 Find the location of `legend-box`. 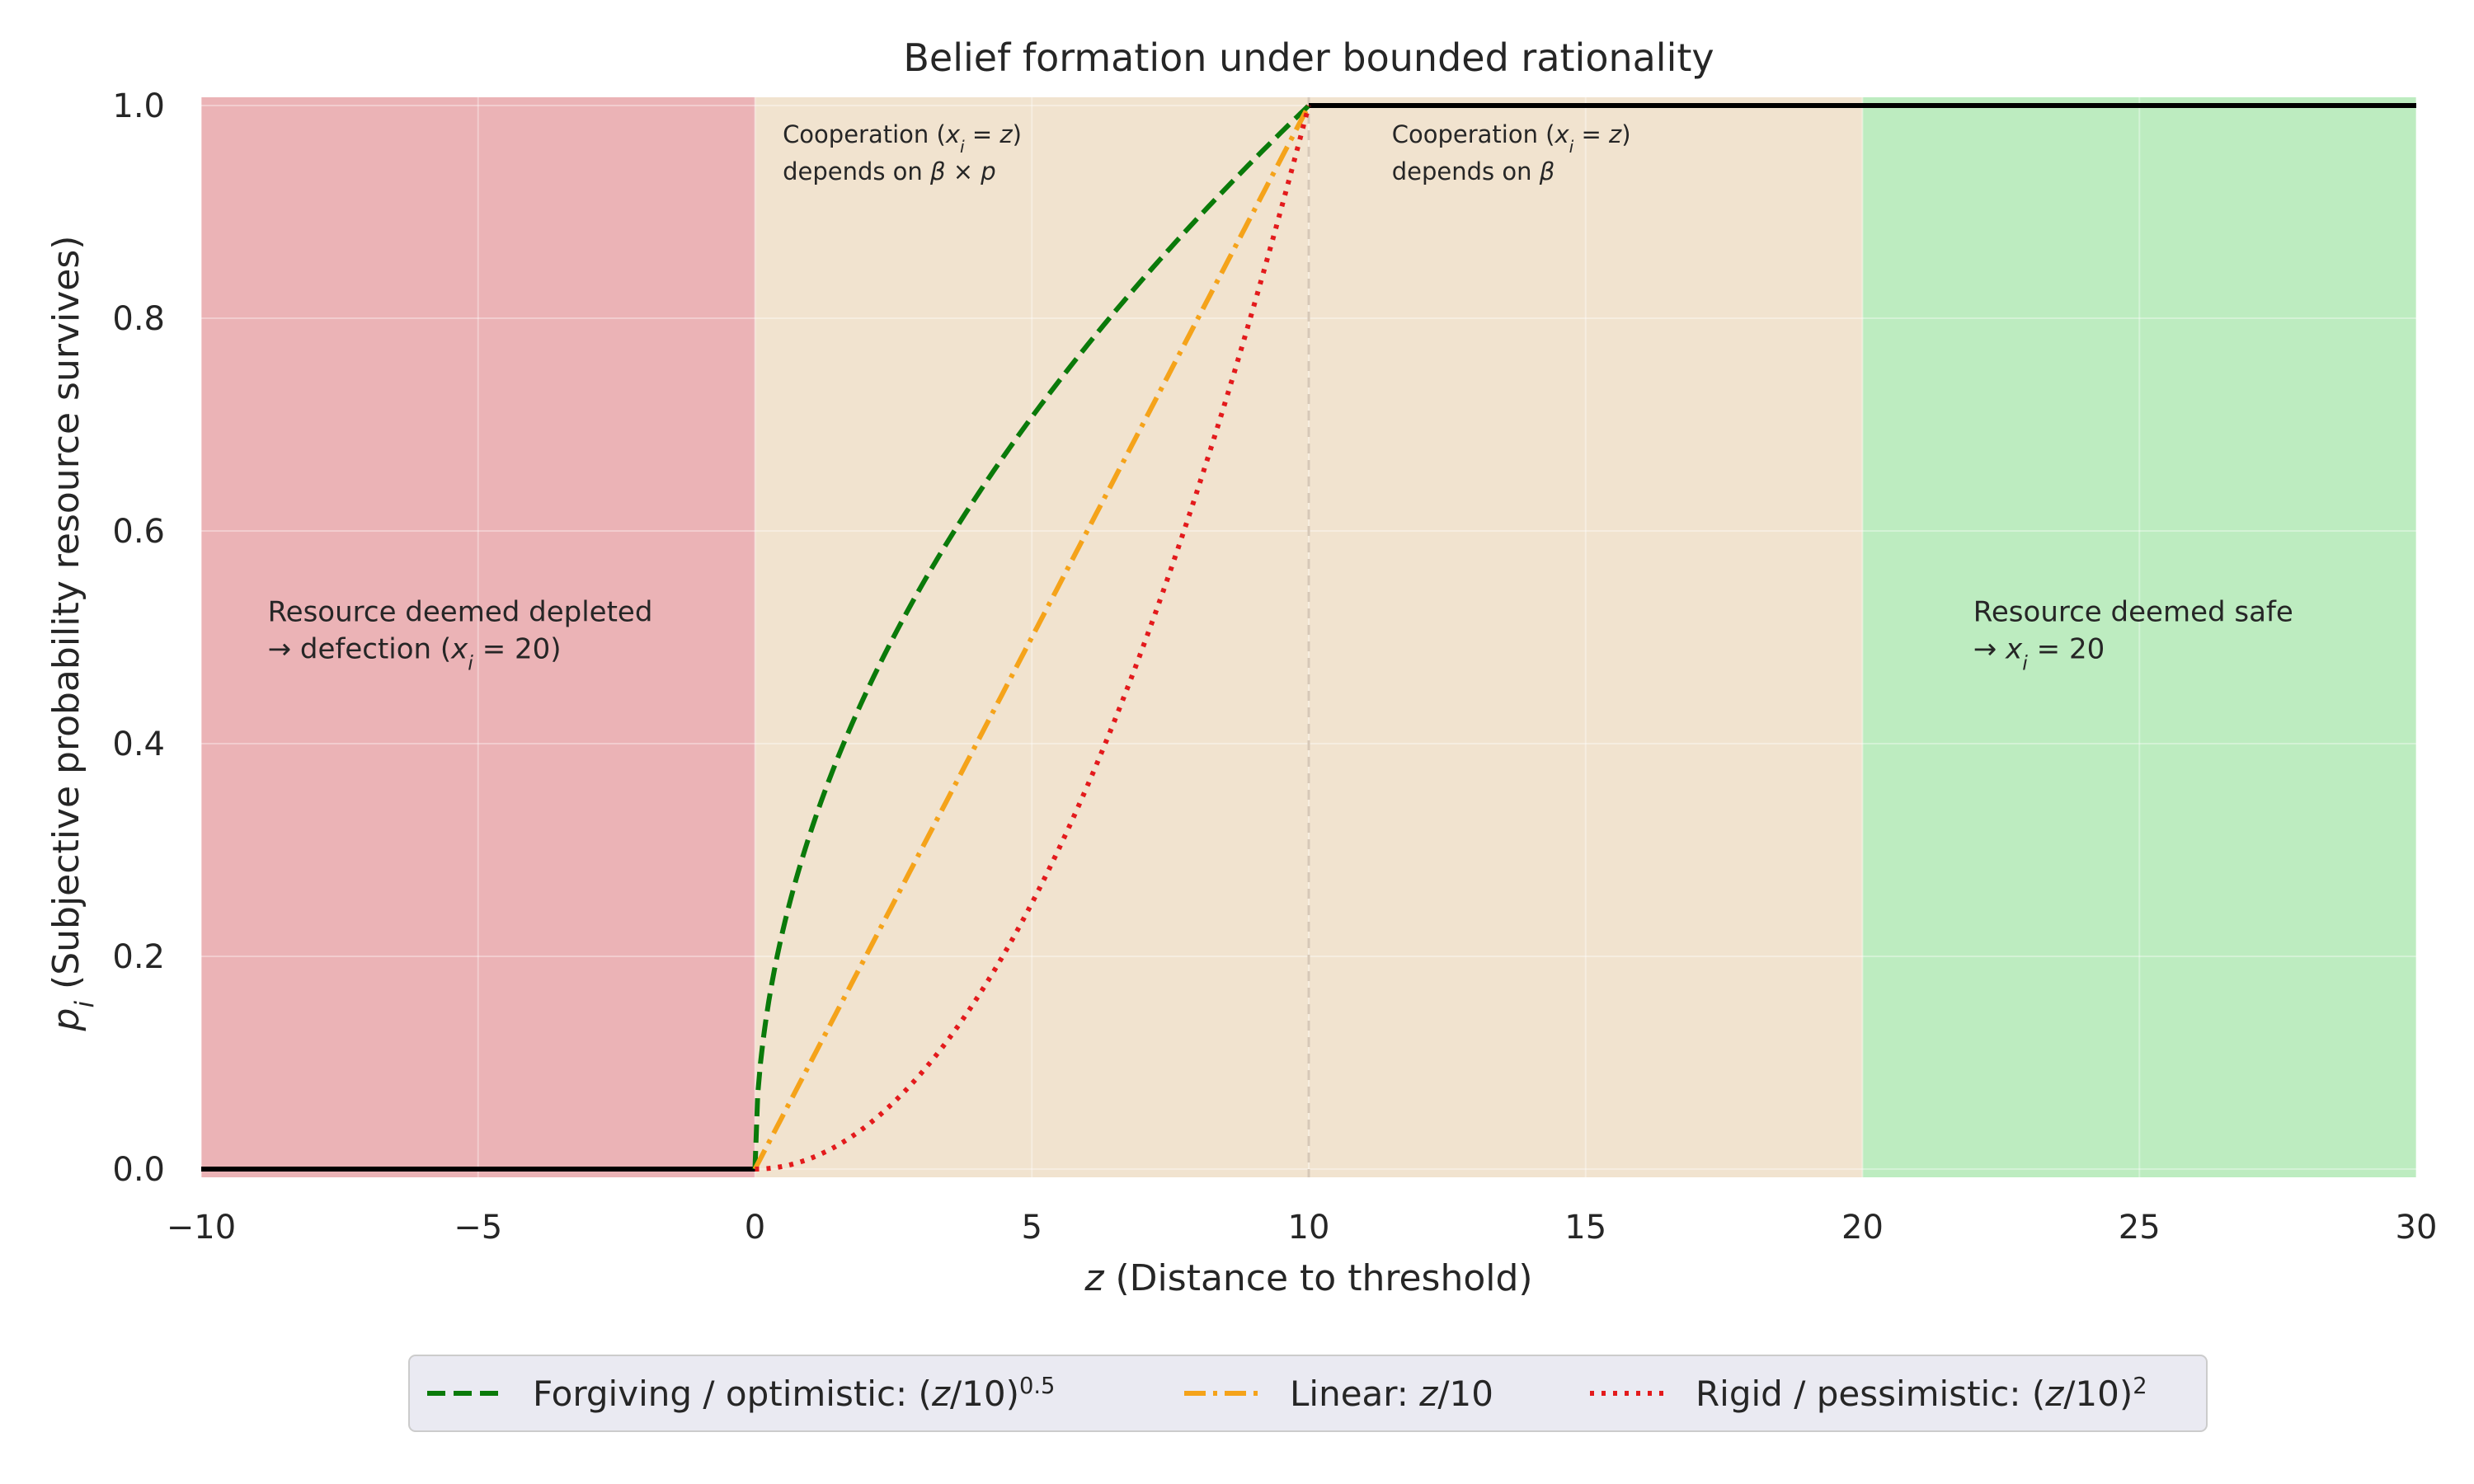

legend-box is located at coordinates (1308, 1393).